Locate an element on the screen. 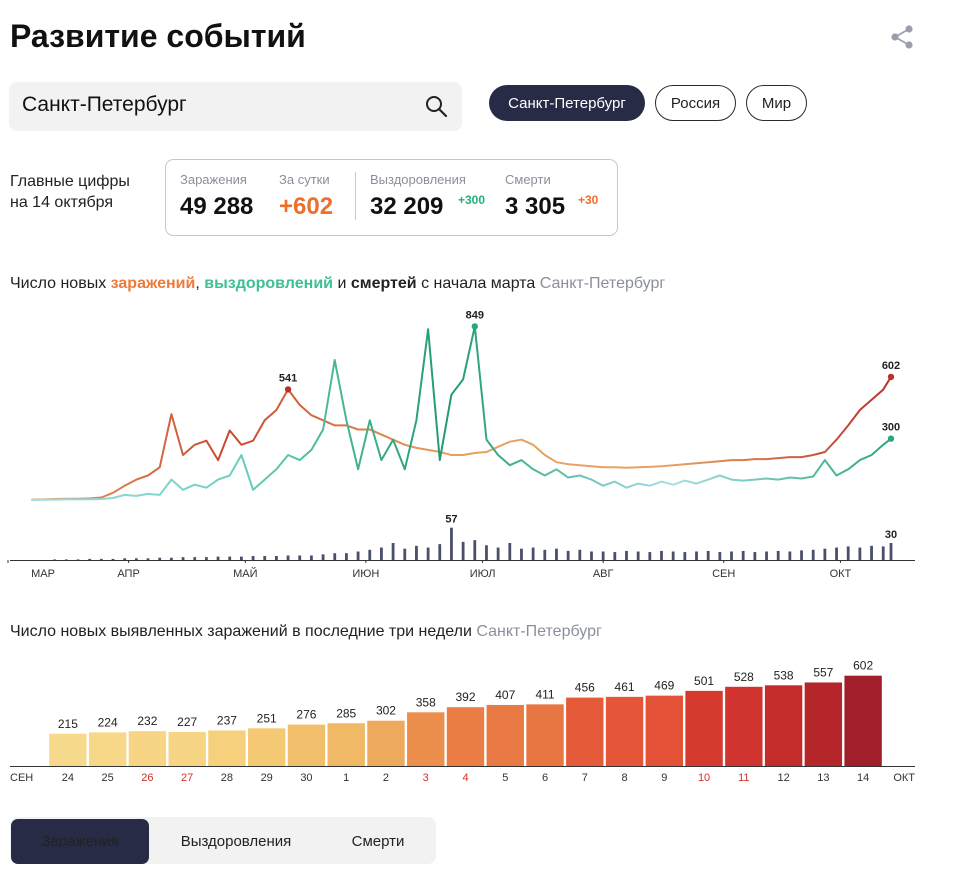 The height and width of the screenshot is (874, 954). bar-value-label: 407 is located at coordinates (505, 695).